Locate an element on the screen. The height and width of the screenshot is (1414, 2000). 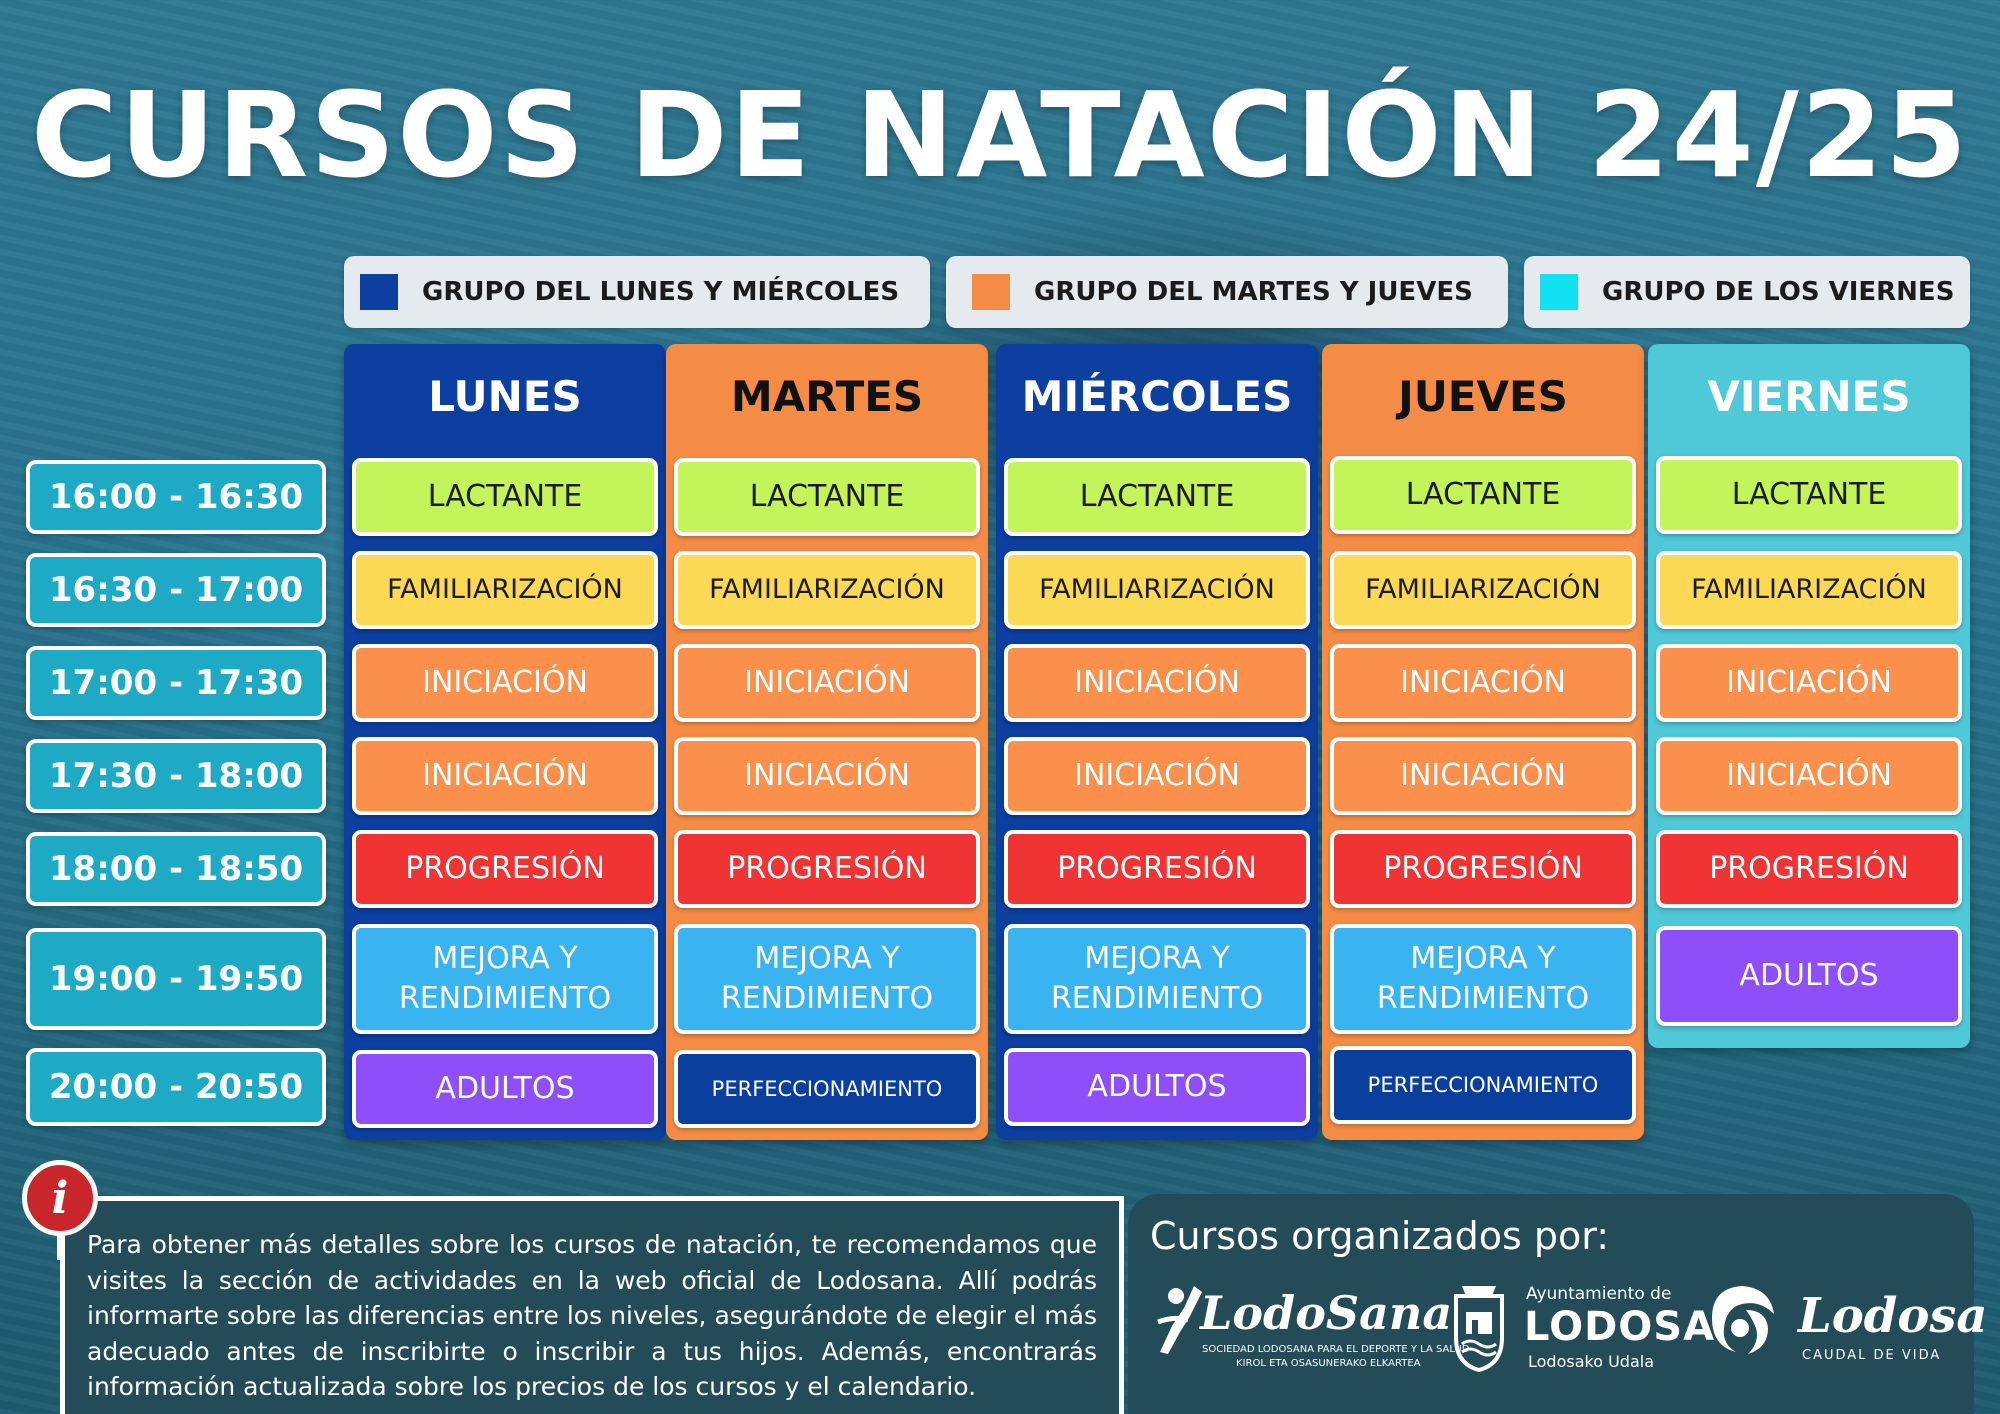
ayuntamiento-line3: Lodosako Udala is located at coordinates (1591, 1361).